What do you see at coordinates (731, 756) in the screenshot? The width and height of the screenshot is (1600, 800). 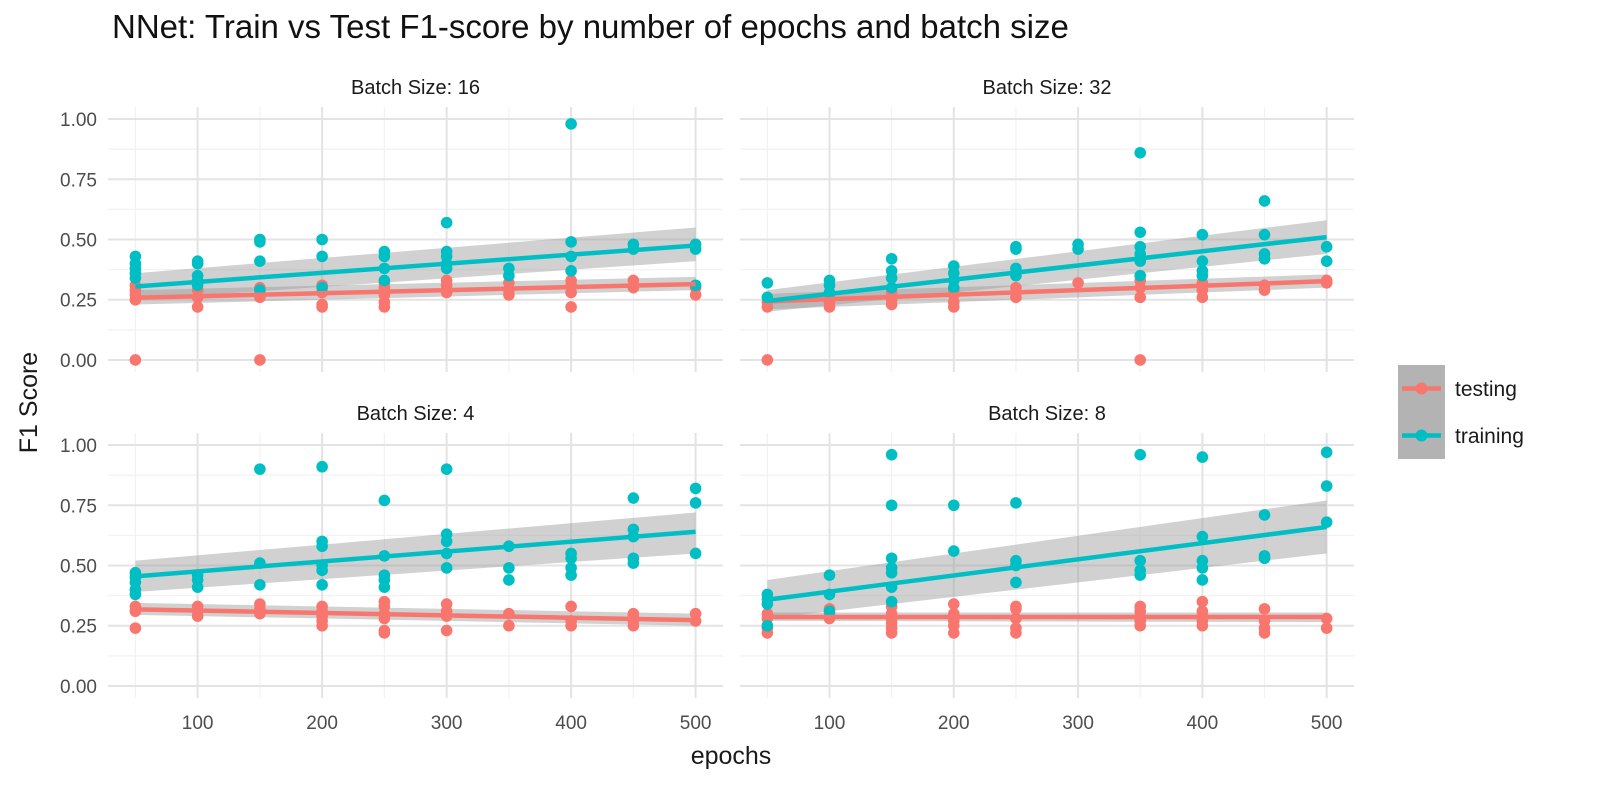 I see `x-axis-title: epochs` at bounding box center [731, 756].